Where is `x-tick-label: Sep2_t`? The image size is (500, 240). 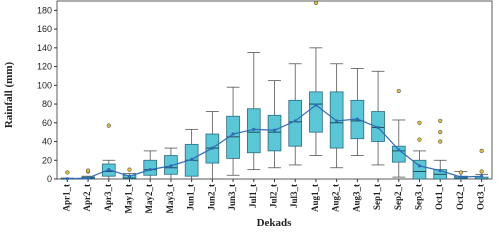 x-tick-label: Sep2_t is located at coordinates (398, 197).